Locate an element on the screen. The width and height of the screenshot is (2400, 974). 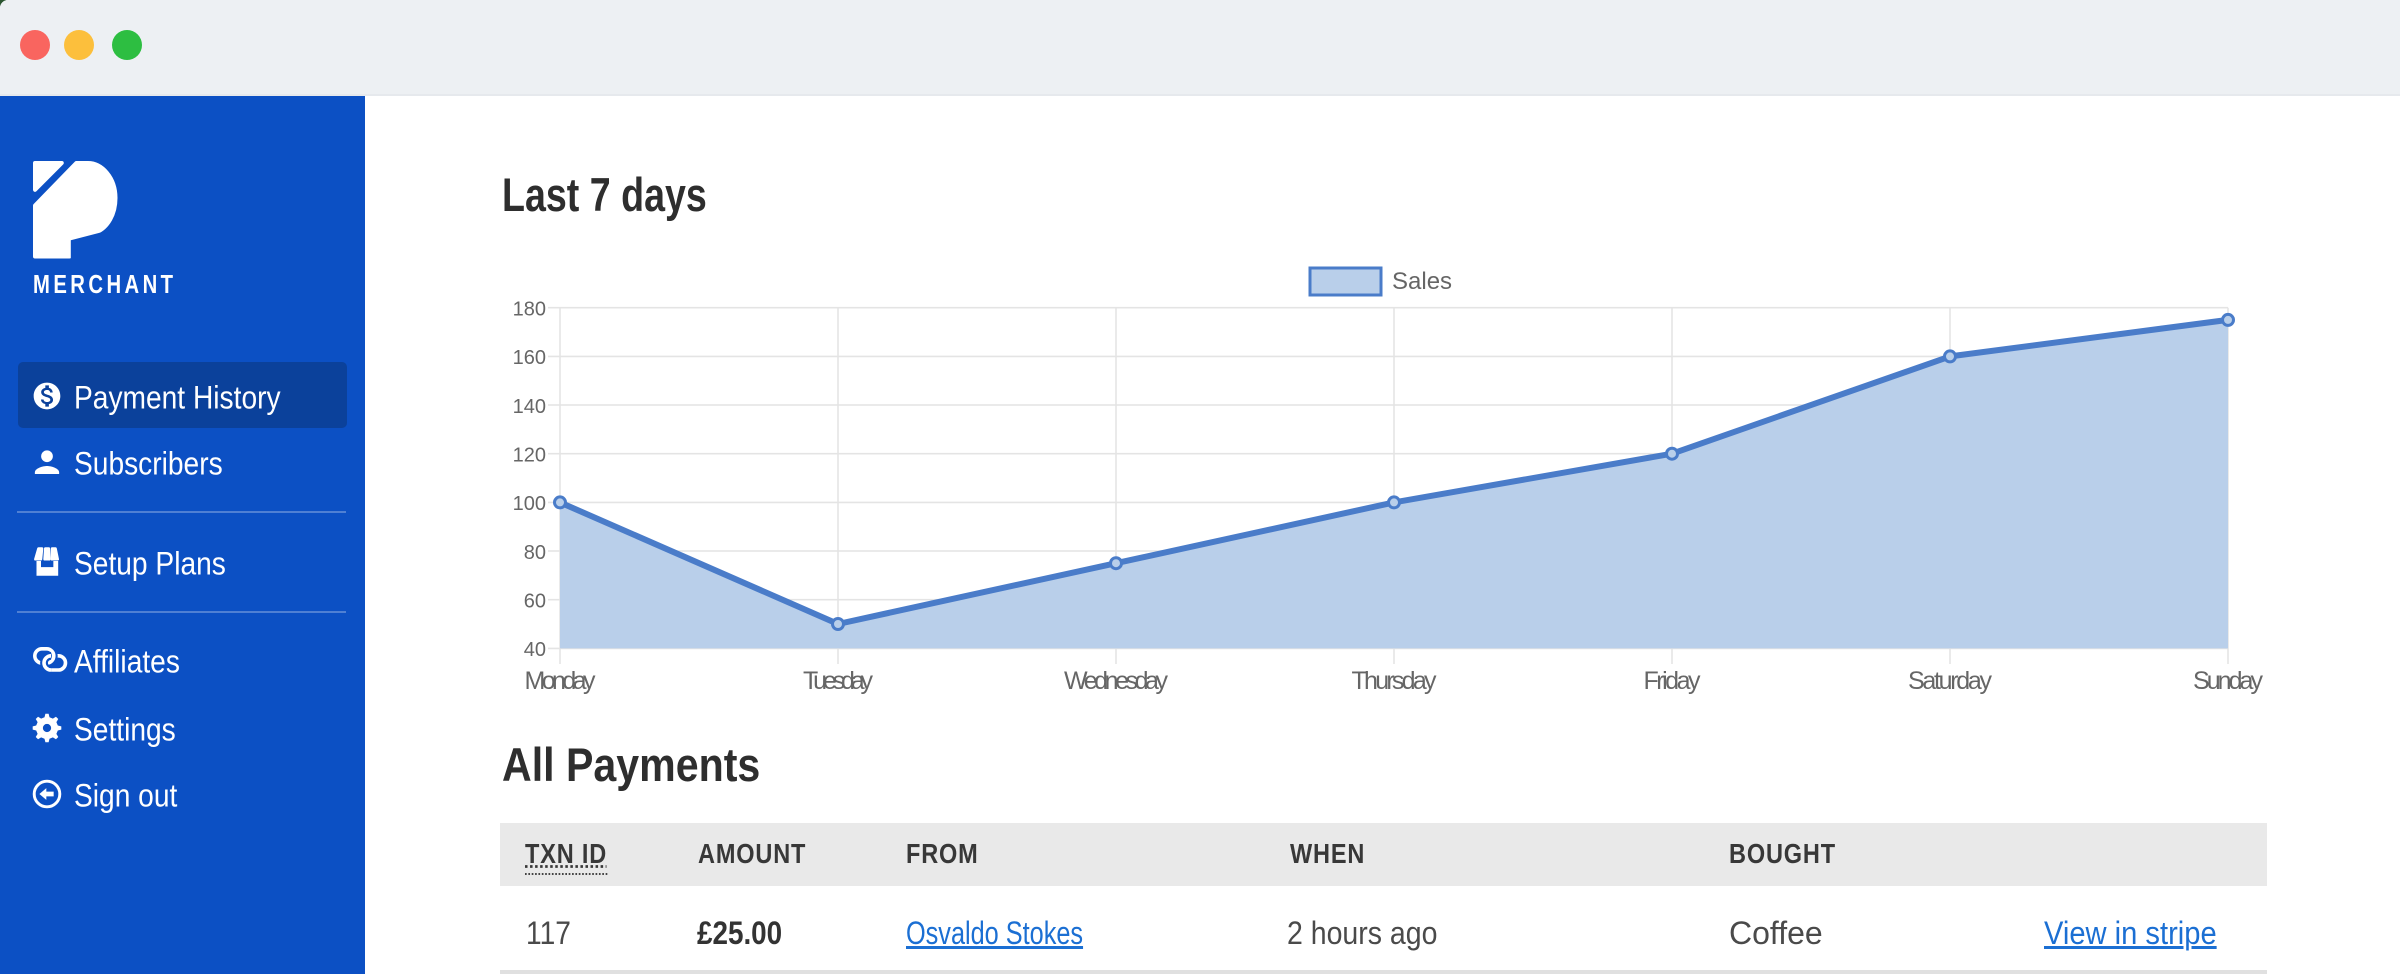
svg-text: 160 is located at coordinates (529, 358).